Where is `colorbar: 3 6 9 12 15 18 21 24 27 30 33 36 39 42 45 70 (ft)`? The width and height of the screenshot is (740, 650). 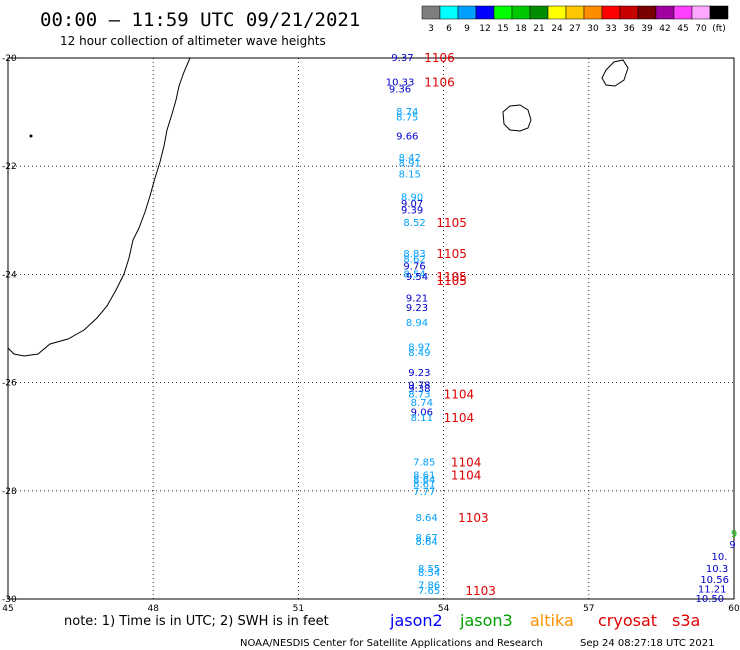 colorbar: 3 6 9 12 15 18 21 24 27 30 33 36 39 42 45 70 (ft) is located at coordinates (575, 19).